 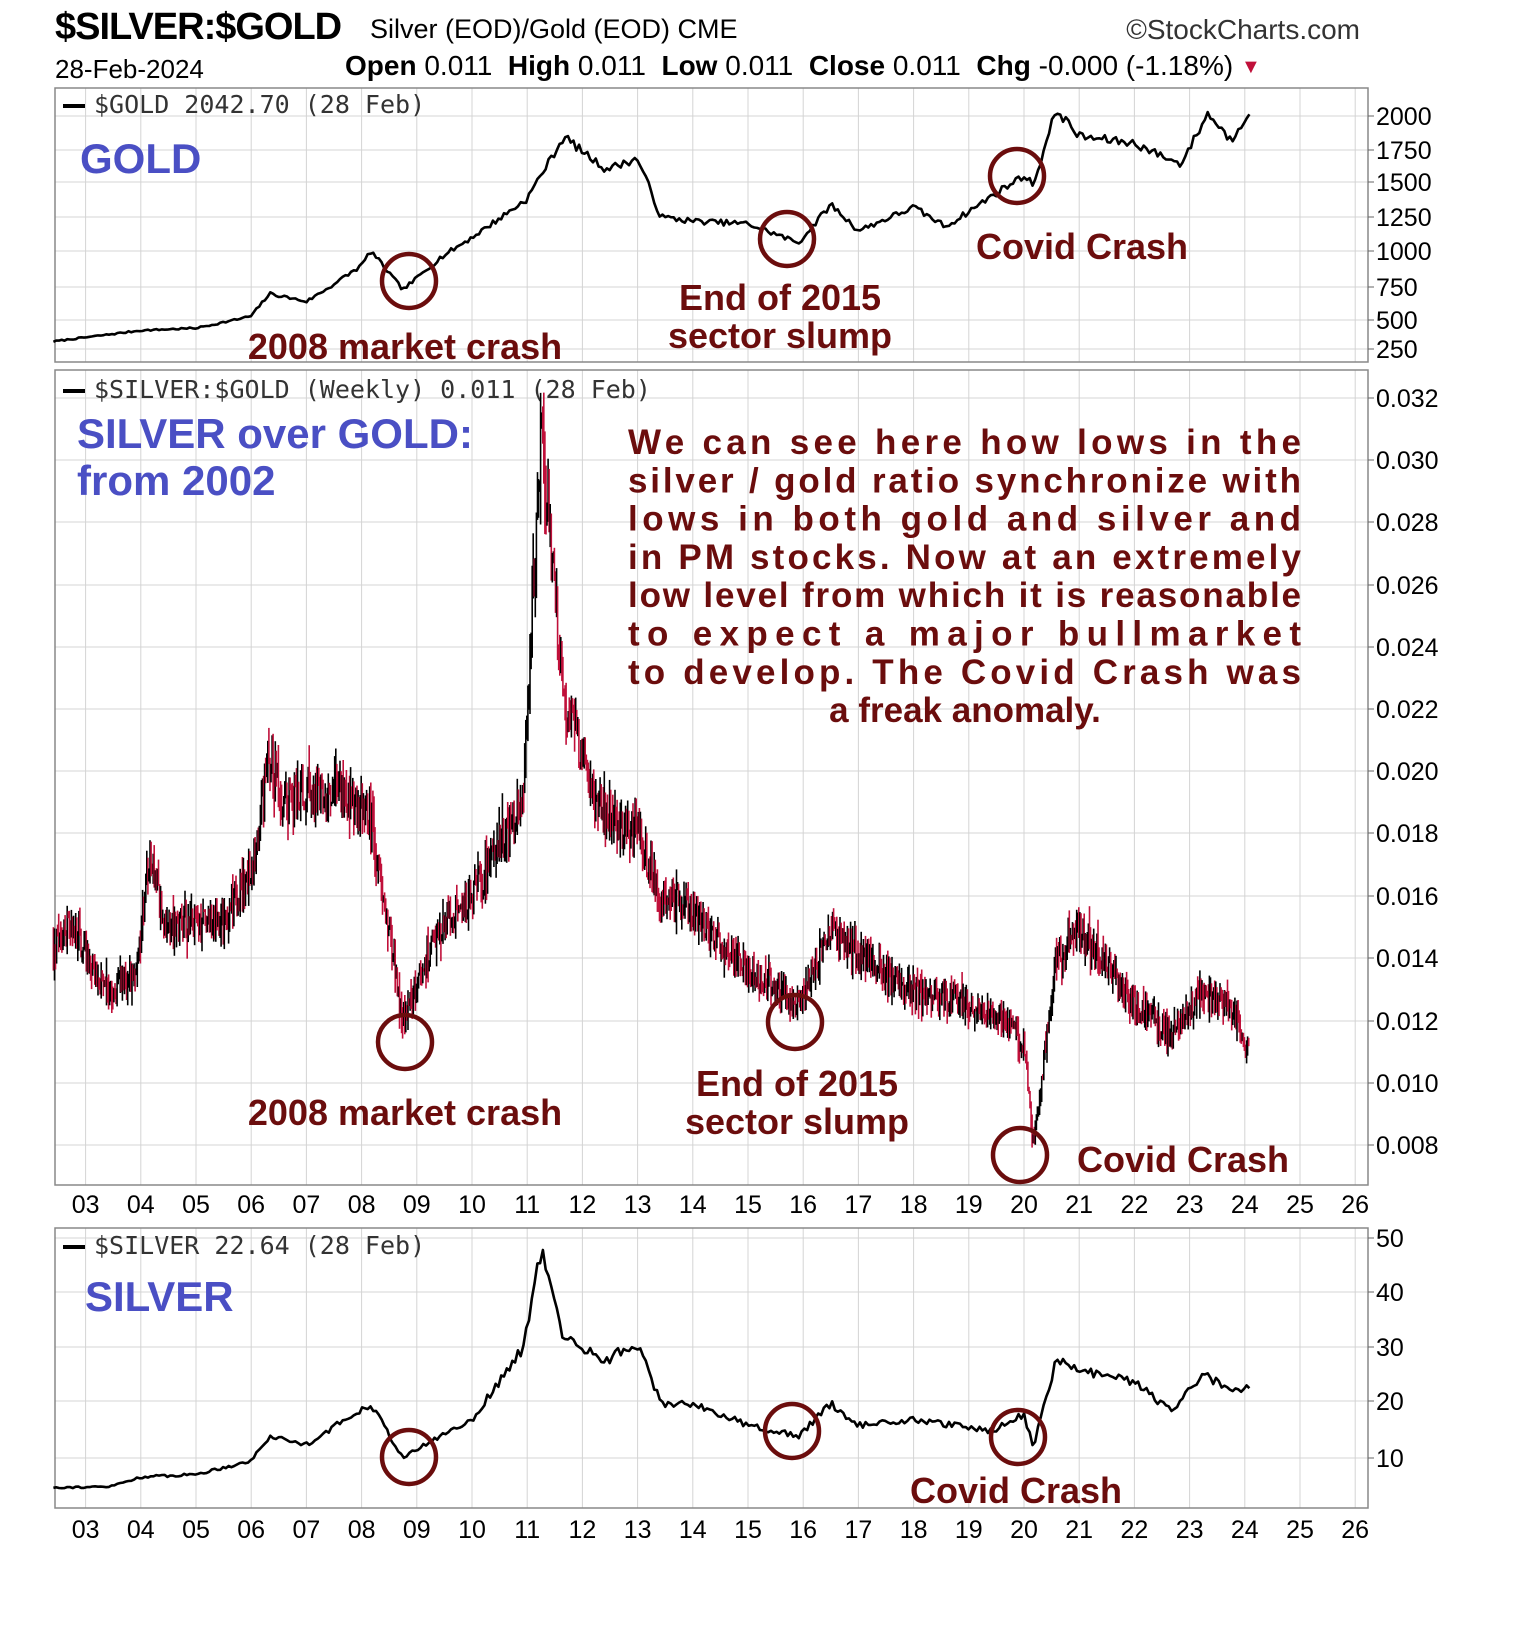 I want to click on x-tick-label: 24, so click(x=1245, y=1205).